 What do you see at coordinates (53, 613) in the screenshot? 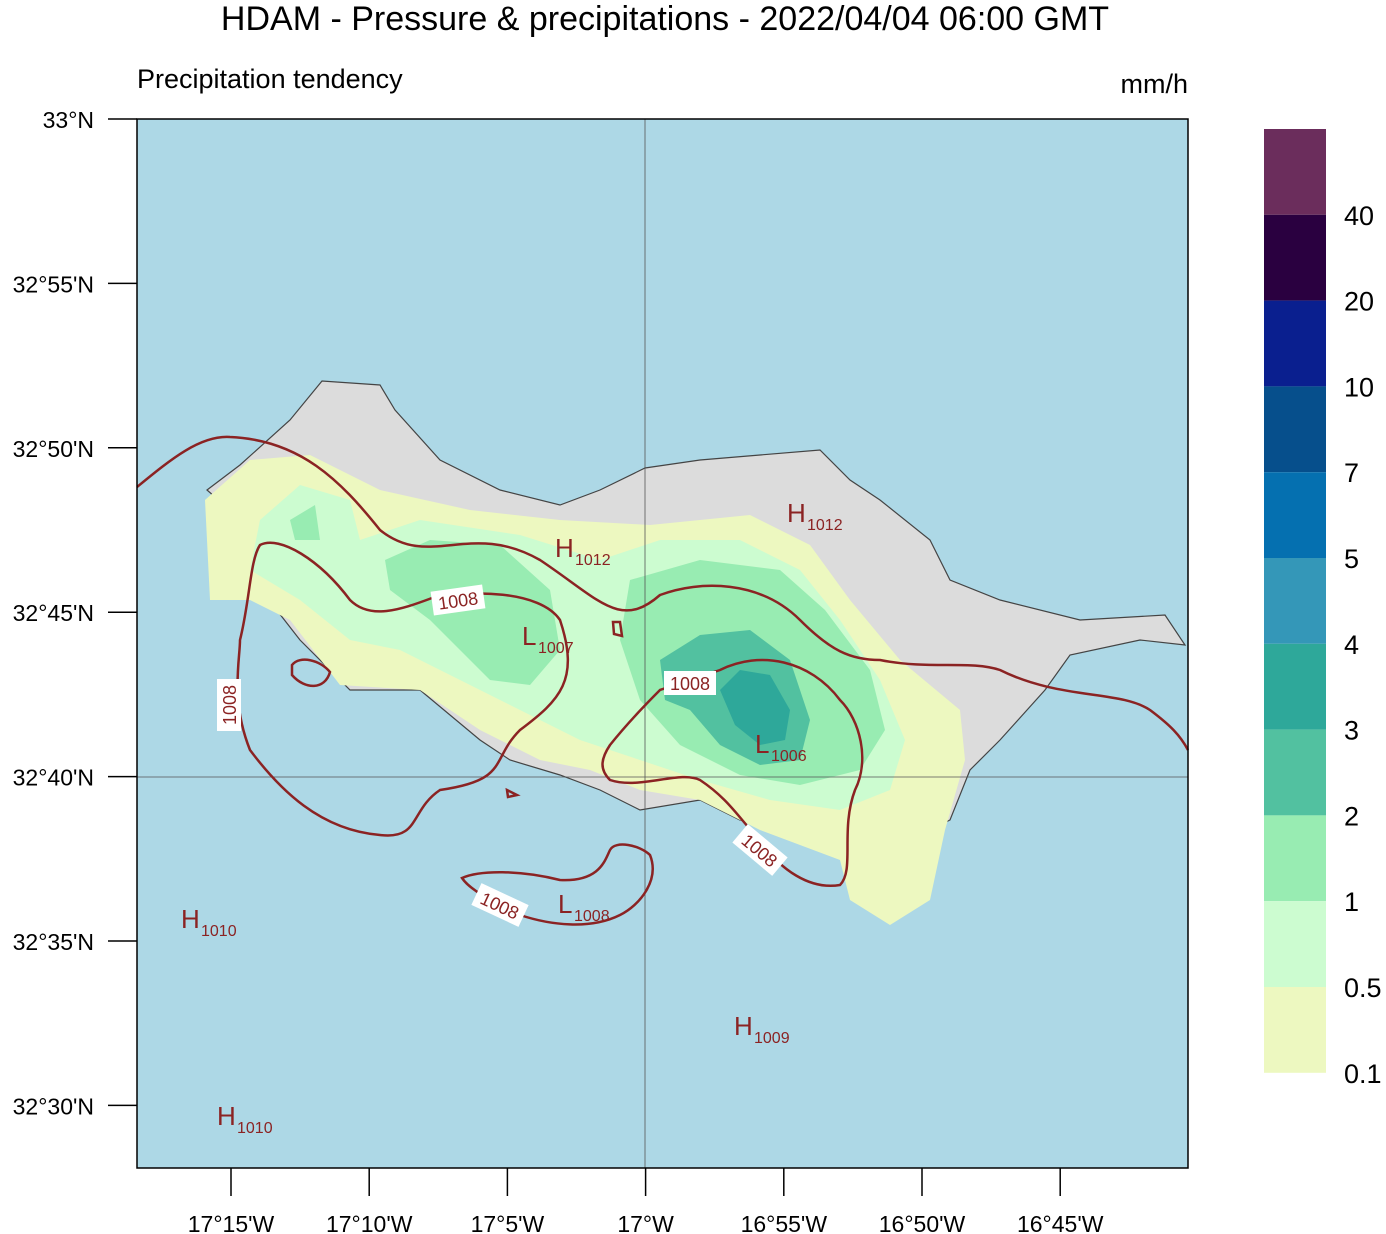
I see `lat-label: 32°45'N` at bounding box center [53, 613].